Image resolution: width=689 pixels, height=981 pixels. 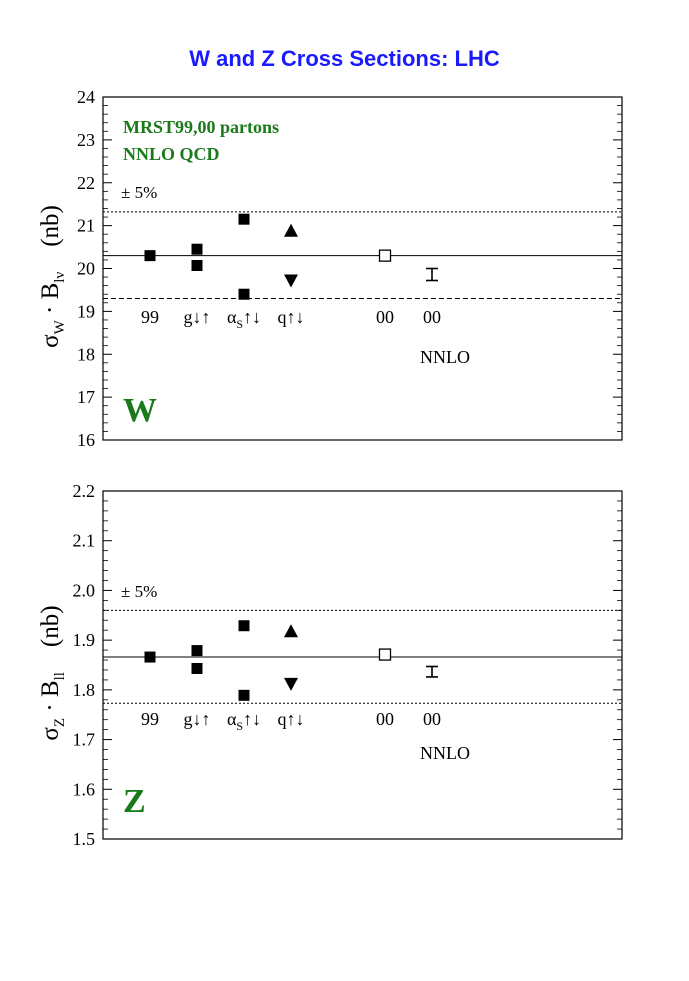 I want to click on y-tick-label: 16, so click(x=86, y=440).